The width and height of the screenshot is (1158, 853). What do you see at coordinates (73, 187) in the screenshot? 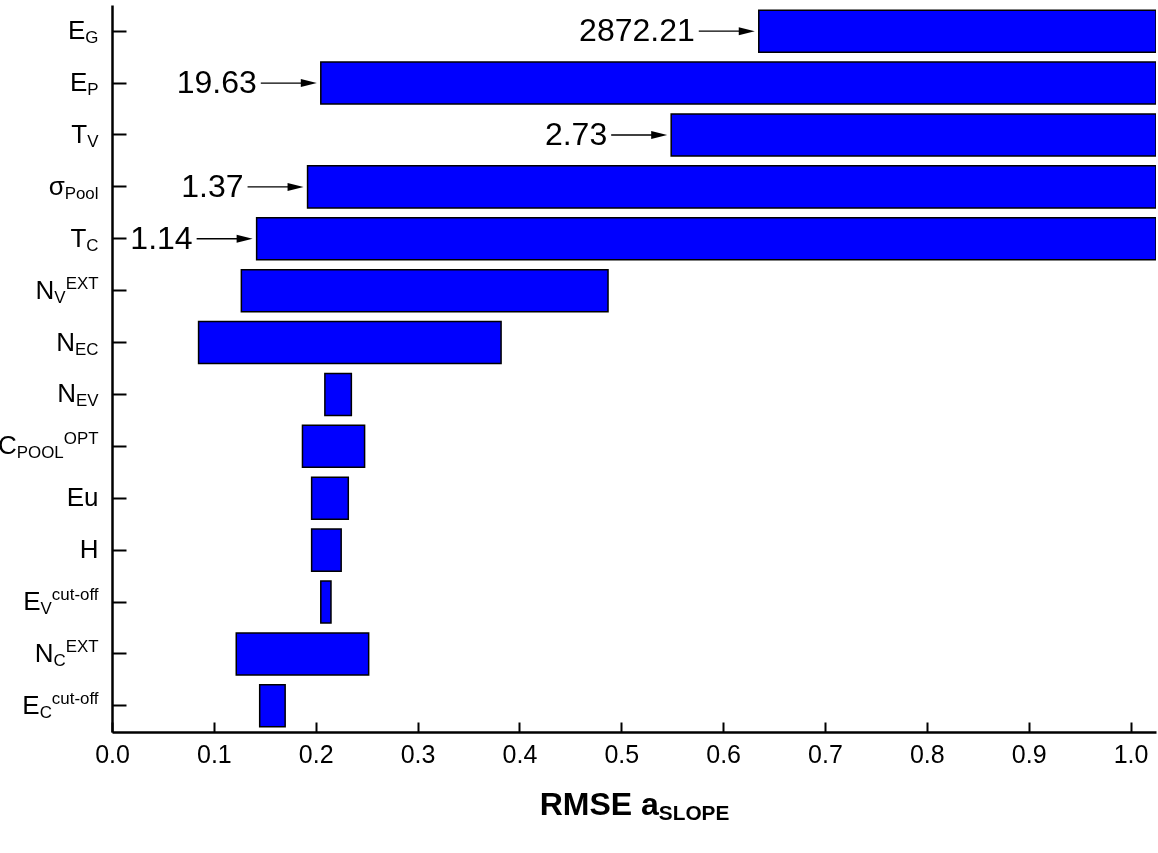
I see `y-tick-label: σ$_{Pool}$` at bounding box center [73, 187].